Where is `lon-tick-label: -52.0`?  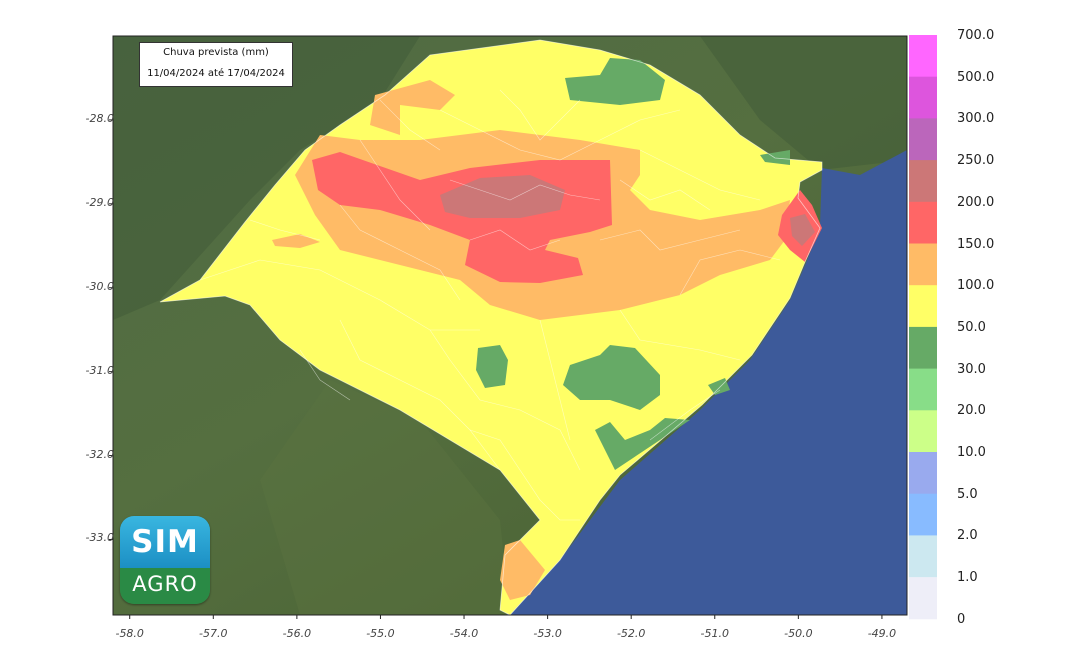
lon-tick-label: -52.0 is located at coordinates (631, 633).